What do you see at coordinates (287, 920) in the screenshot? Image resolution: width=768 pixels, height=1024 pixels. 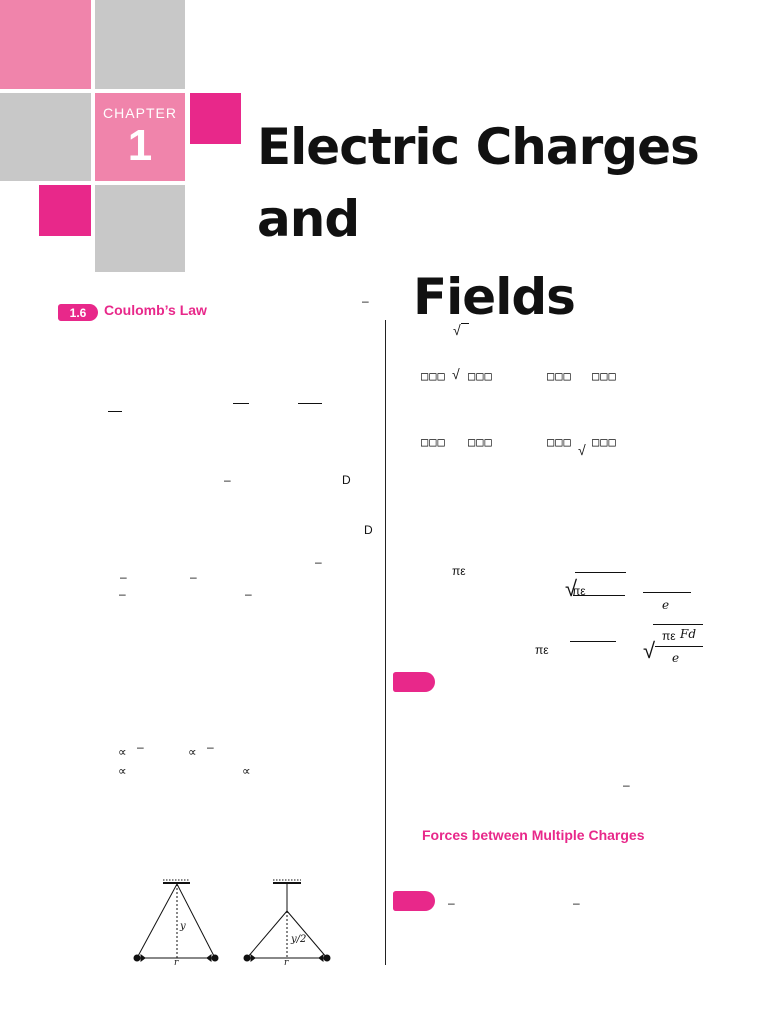 I see `figure-right` at bounding box center [287, 920].